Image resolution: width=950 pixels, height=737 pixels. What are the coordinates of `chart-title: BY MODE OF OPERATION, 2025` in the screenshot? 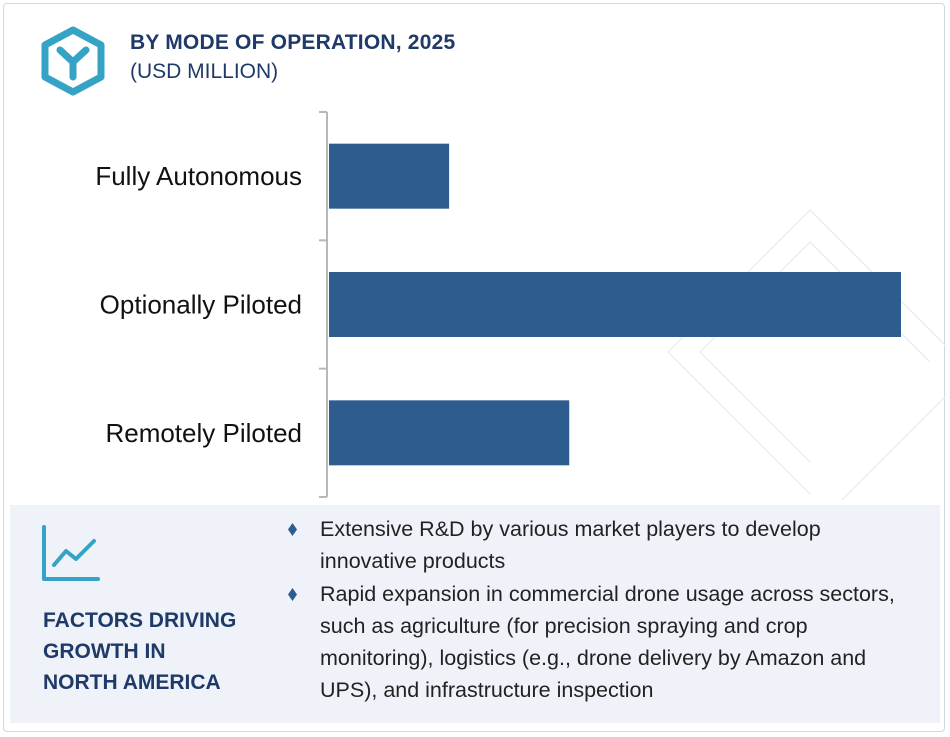 It's located at (293, 42).